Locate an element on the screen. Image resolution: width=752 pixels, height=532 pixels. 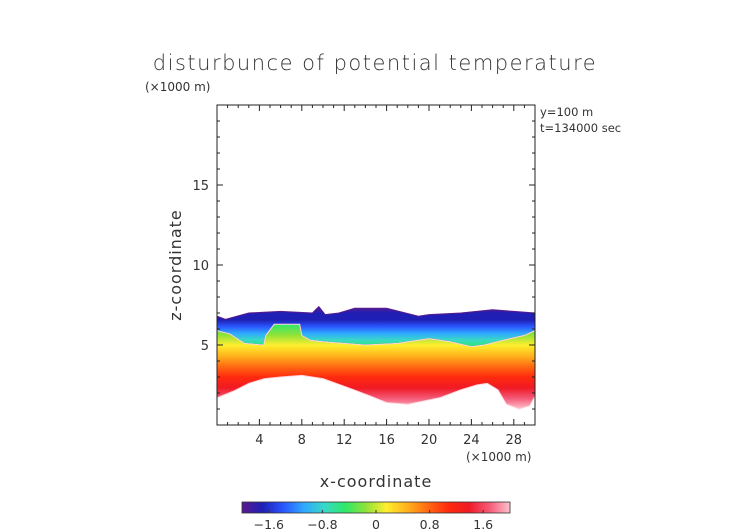
chart-title: disturbunce of potential temperature is located at coordinates (375, 63).